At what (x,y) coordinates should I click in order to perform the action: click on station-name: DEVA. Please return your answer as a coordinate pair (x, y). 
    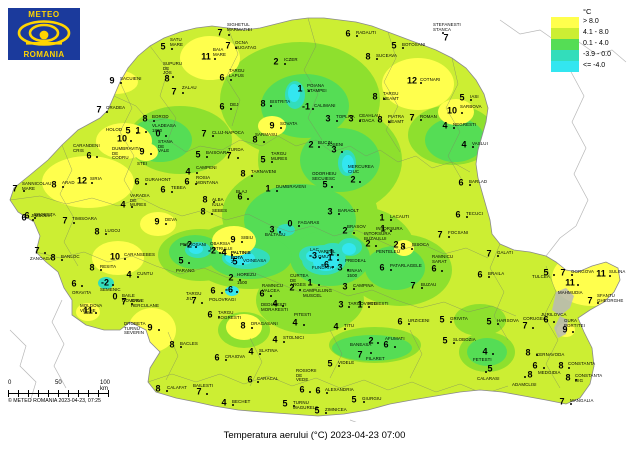
    Looking at the image, I should click on (171, 219).